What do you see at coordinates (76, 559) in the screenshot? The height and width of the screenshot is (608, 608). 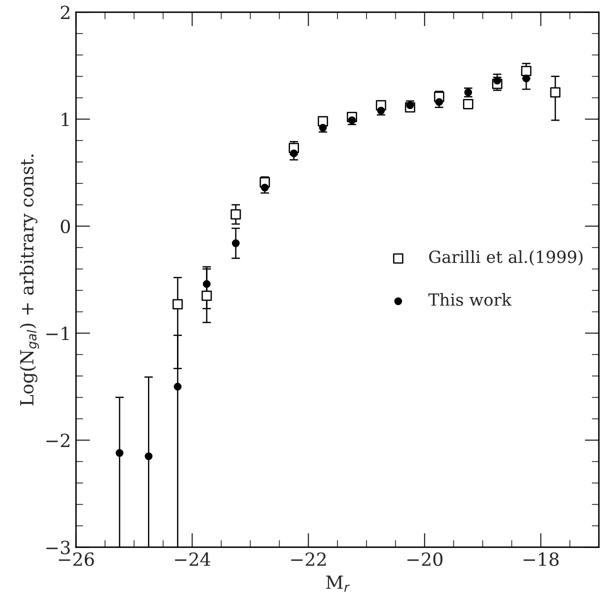 I see `x-tick-label: −26` at bounding box center [76, 559].